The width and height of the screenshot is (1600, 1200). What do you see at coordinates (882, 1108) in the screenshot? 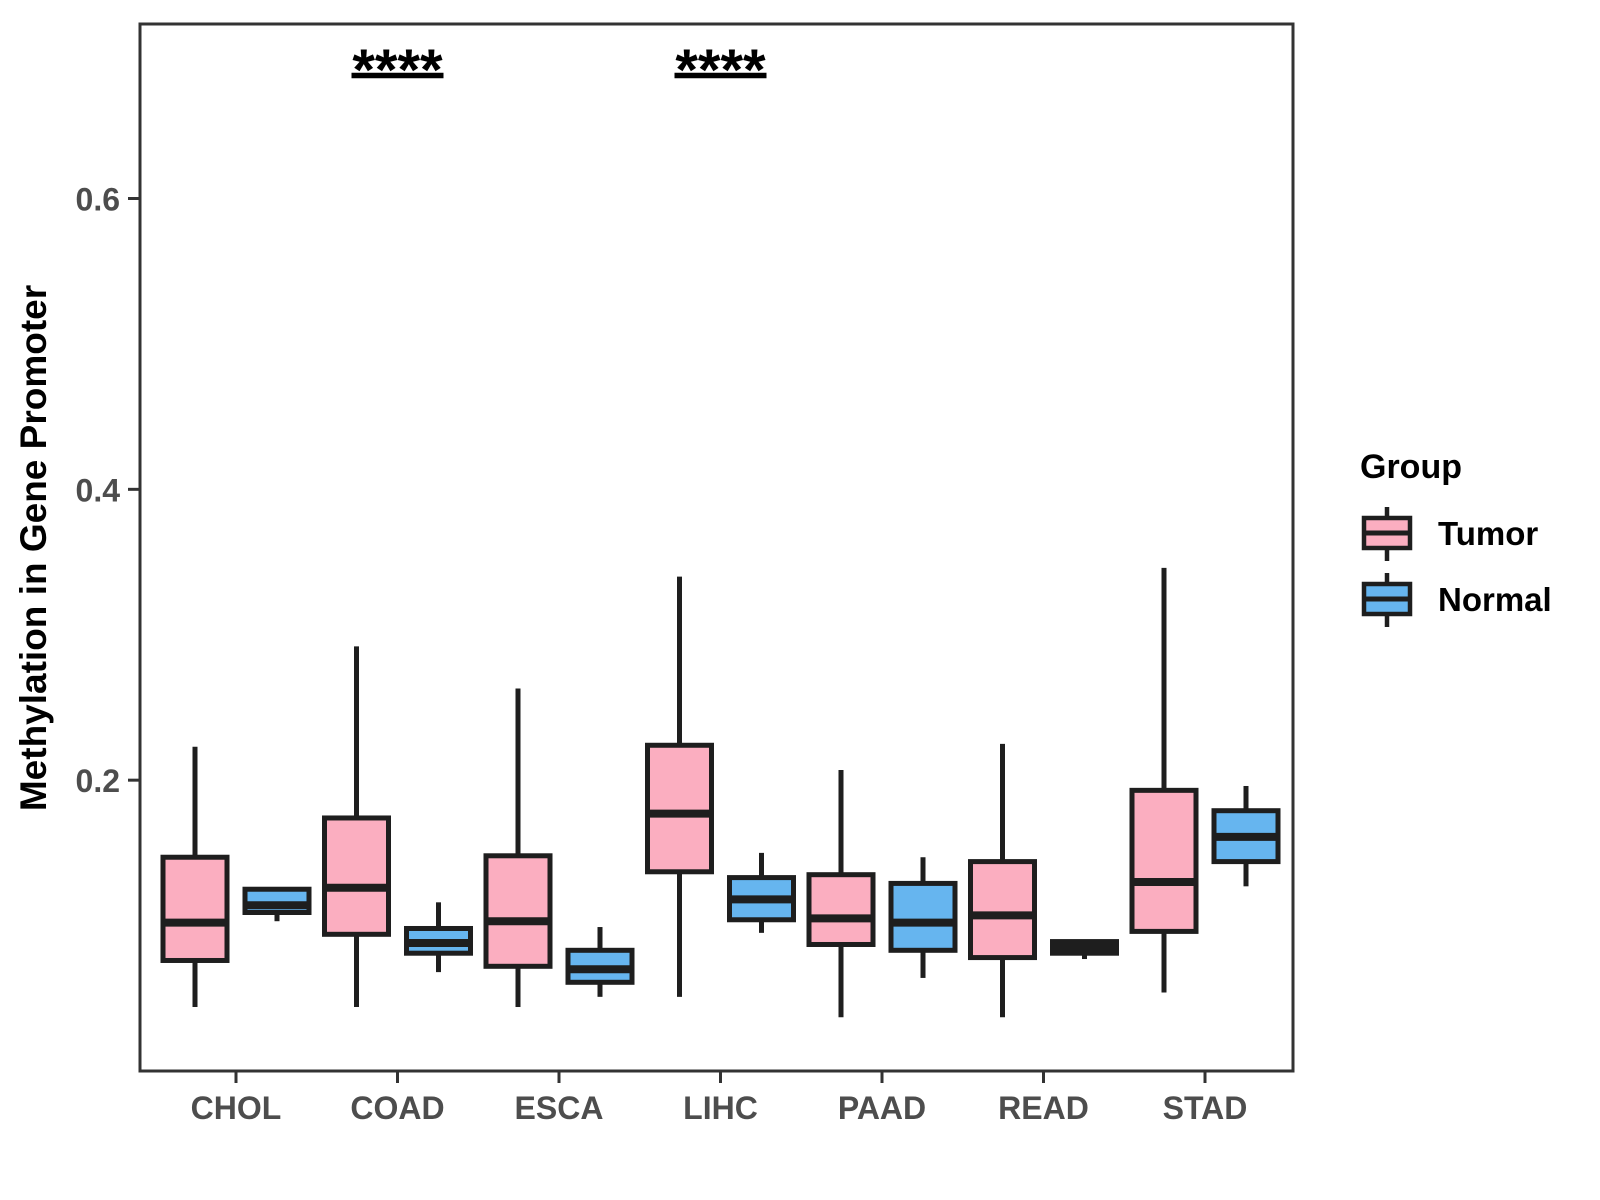
I see `x-tick-label-PAAD: PAAD` at bounding box center [882, 1108].